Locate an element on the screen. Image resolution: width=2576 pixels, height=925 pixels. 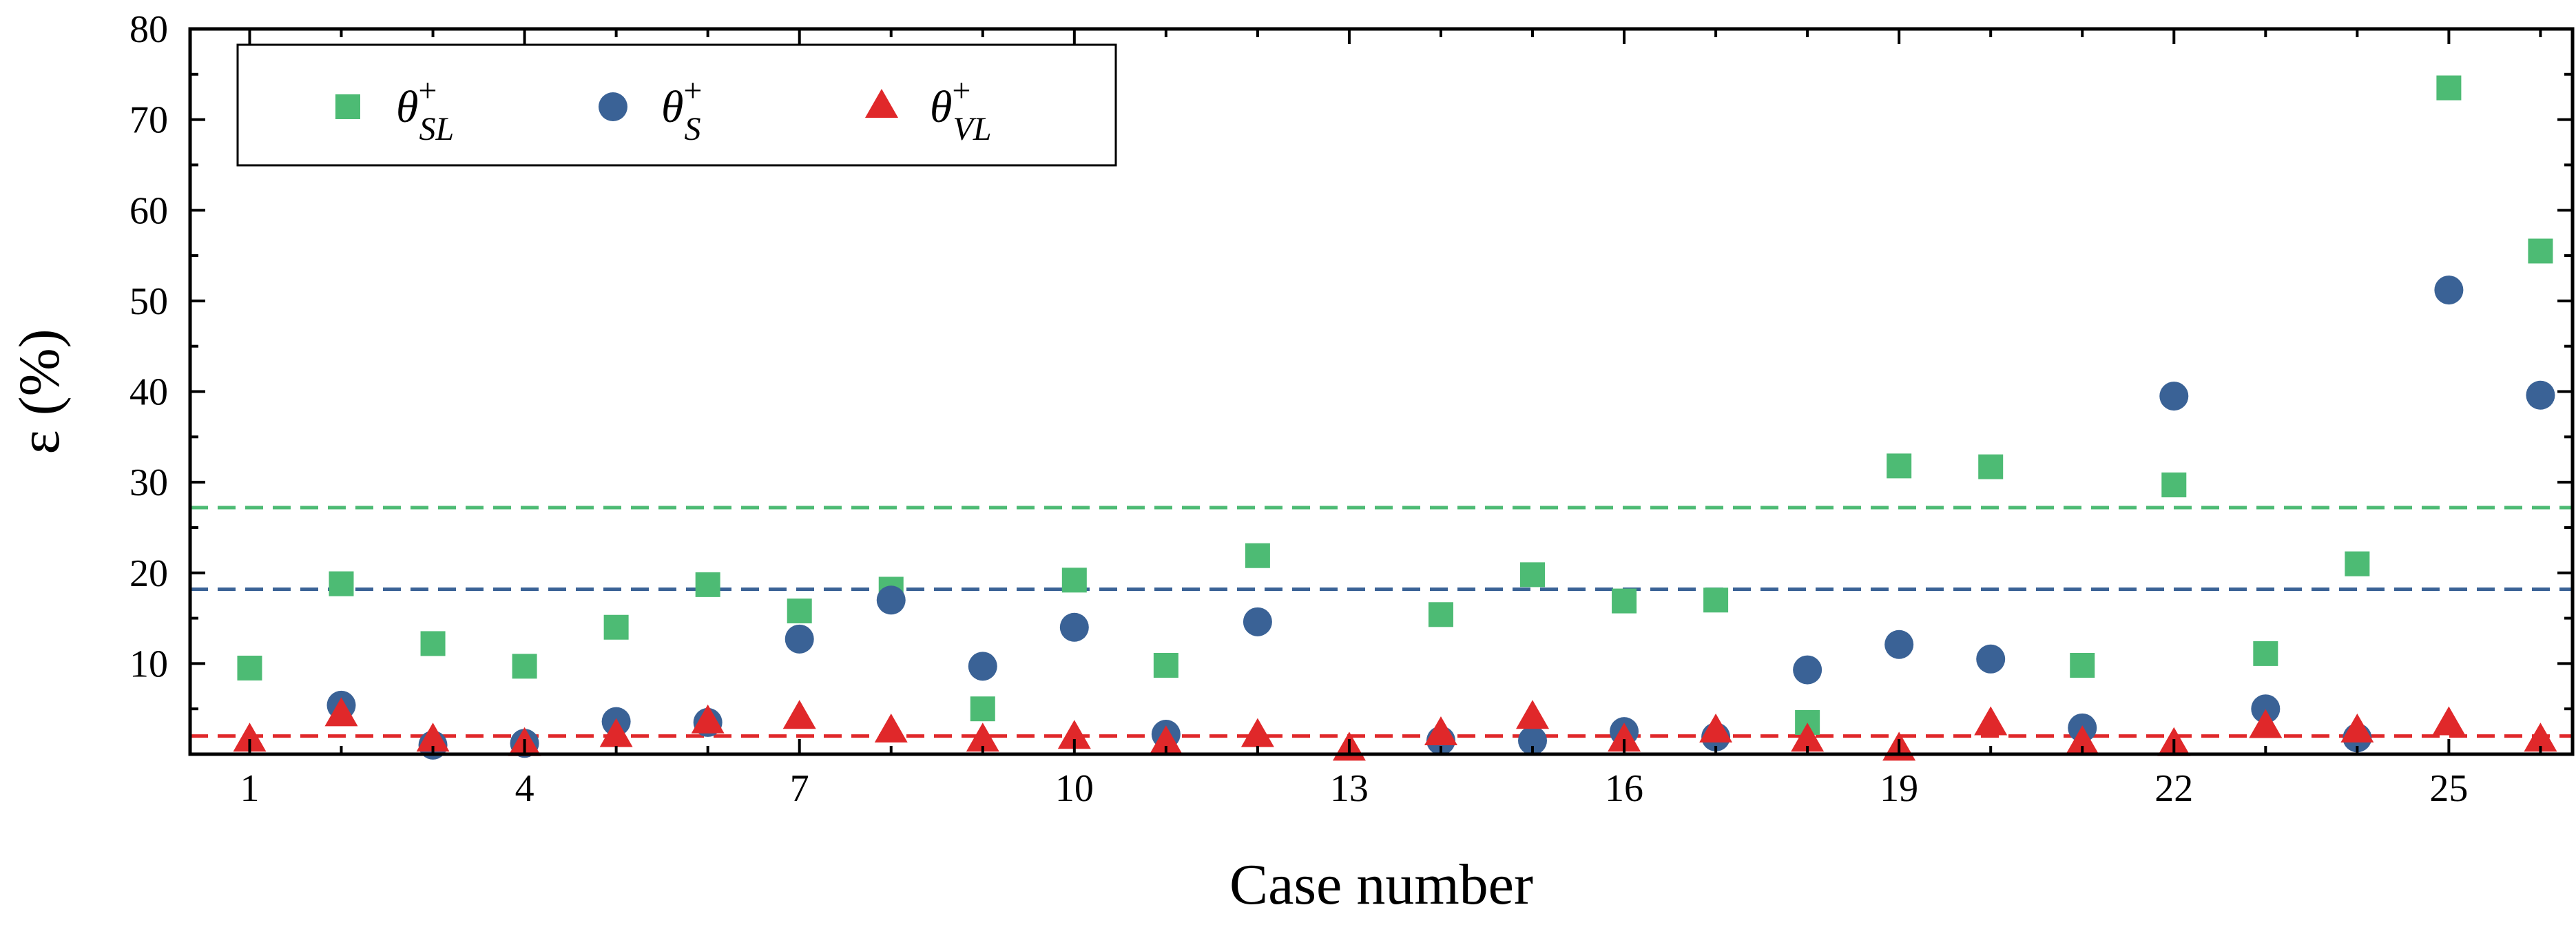
triangle-legend-marker is located at coordinates (881, 103).